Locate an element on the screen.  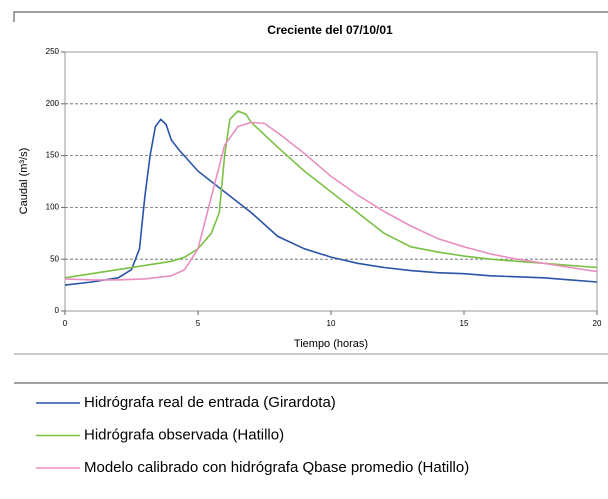
x-tick-label: 10 is located at coordinates (331, 323).